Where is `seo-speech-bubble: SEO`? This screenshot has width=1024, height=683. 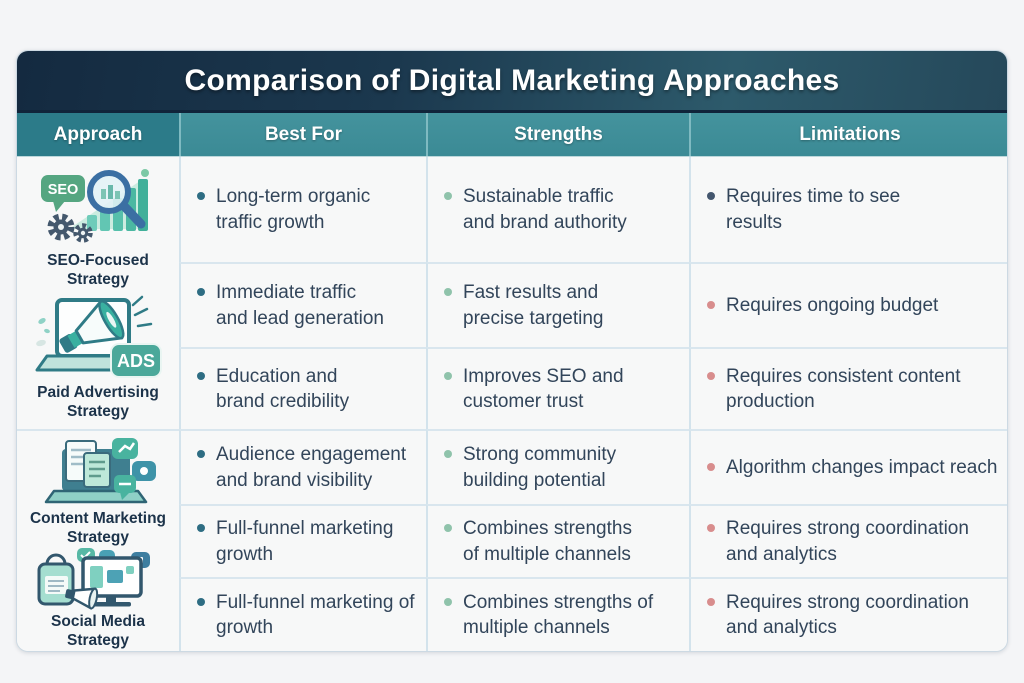 seo-speech-bubble: SEO is located at coordinates (63, 193).